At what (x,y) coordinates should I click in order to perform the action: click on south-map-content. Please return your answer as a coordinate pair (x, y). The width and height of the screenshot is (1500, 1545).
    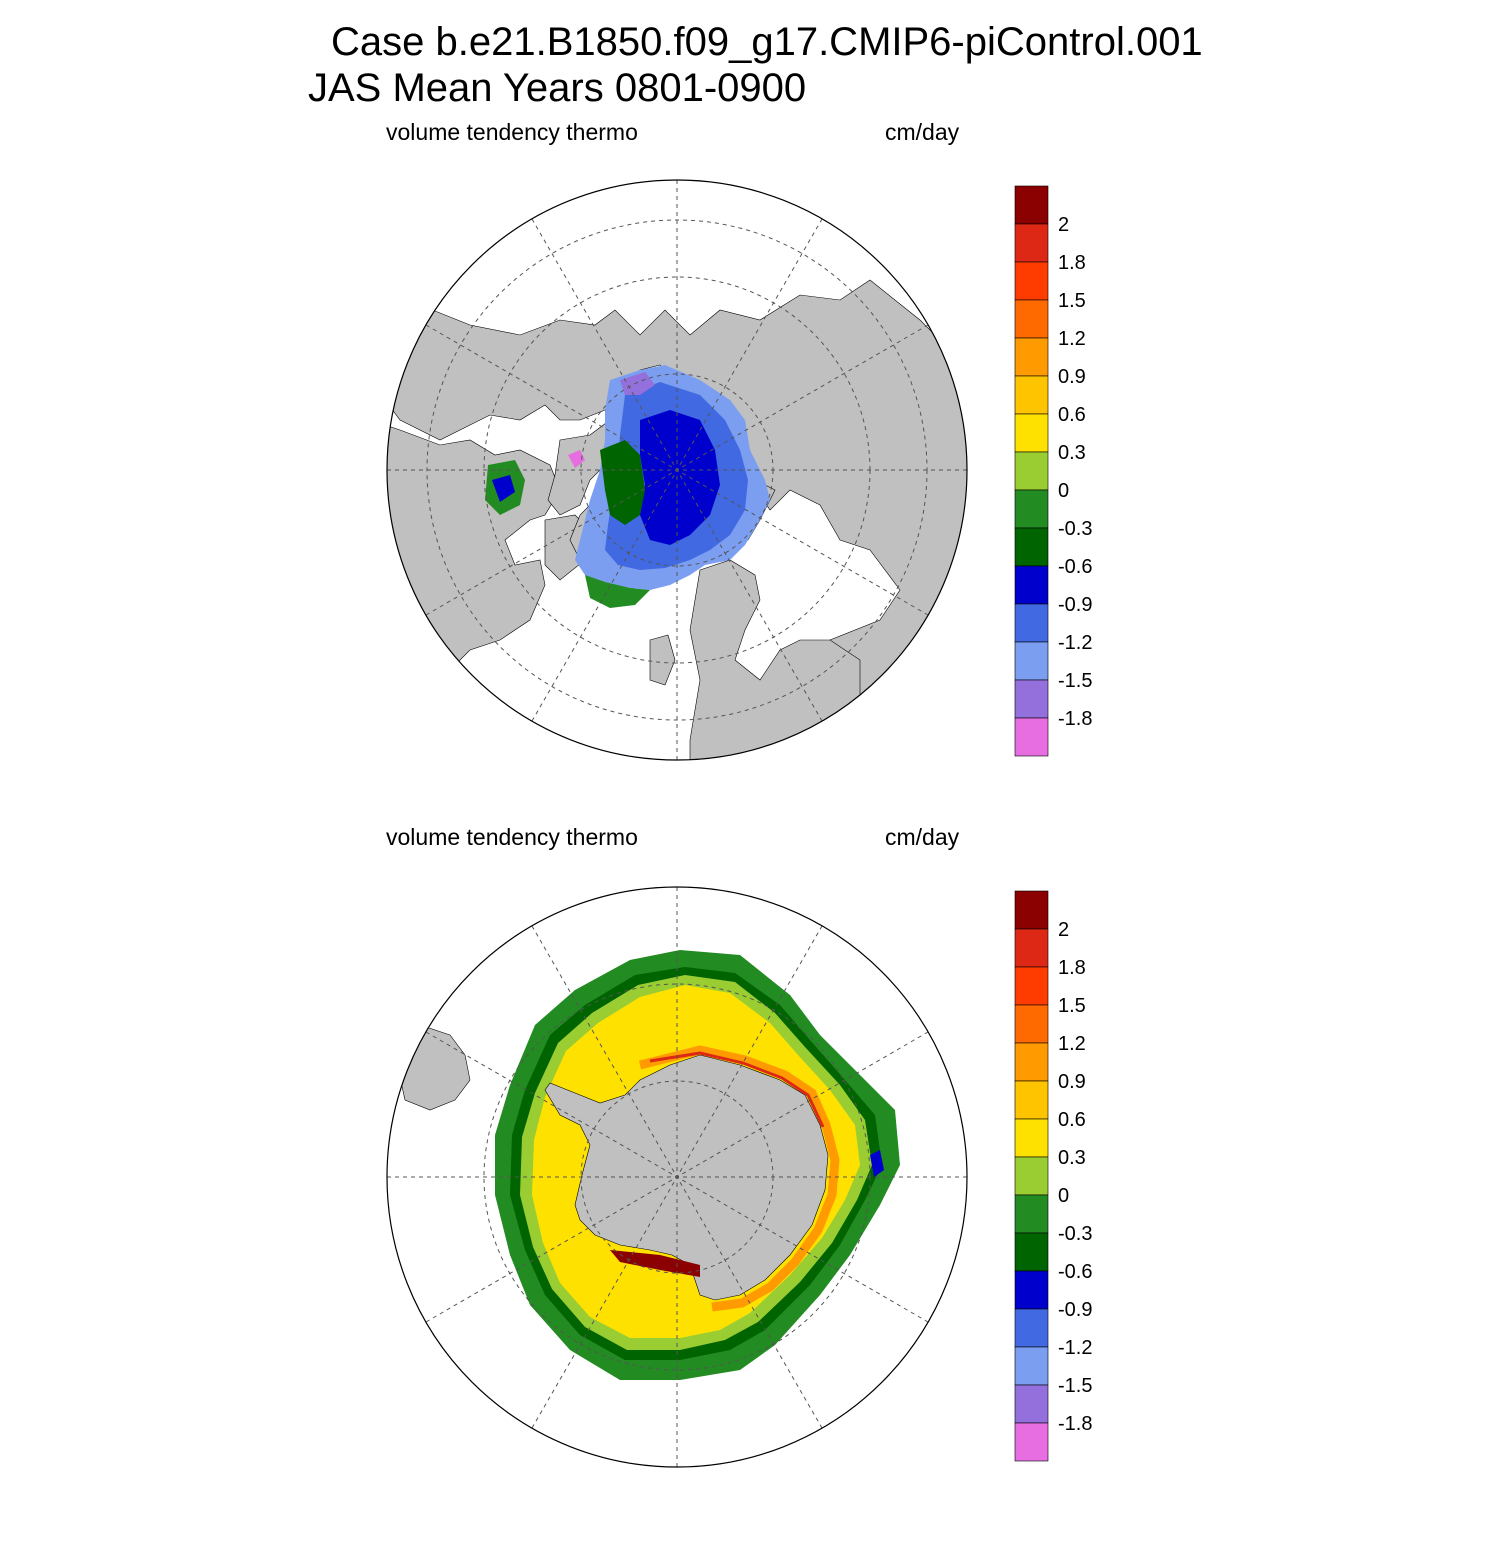
    Looking at the image, I should click on (677, 1177).